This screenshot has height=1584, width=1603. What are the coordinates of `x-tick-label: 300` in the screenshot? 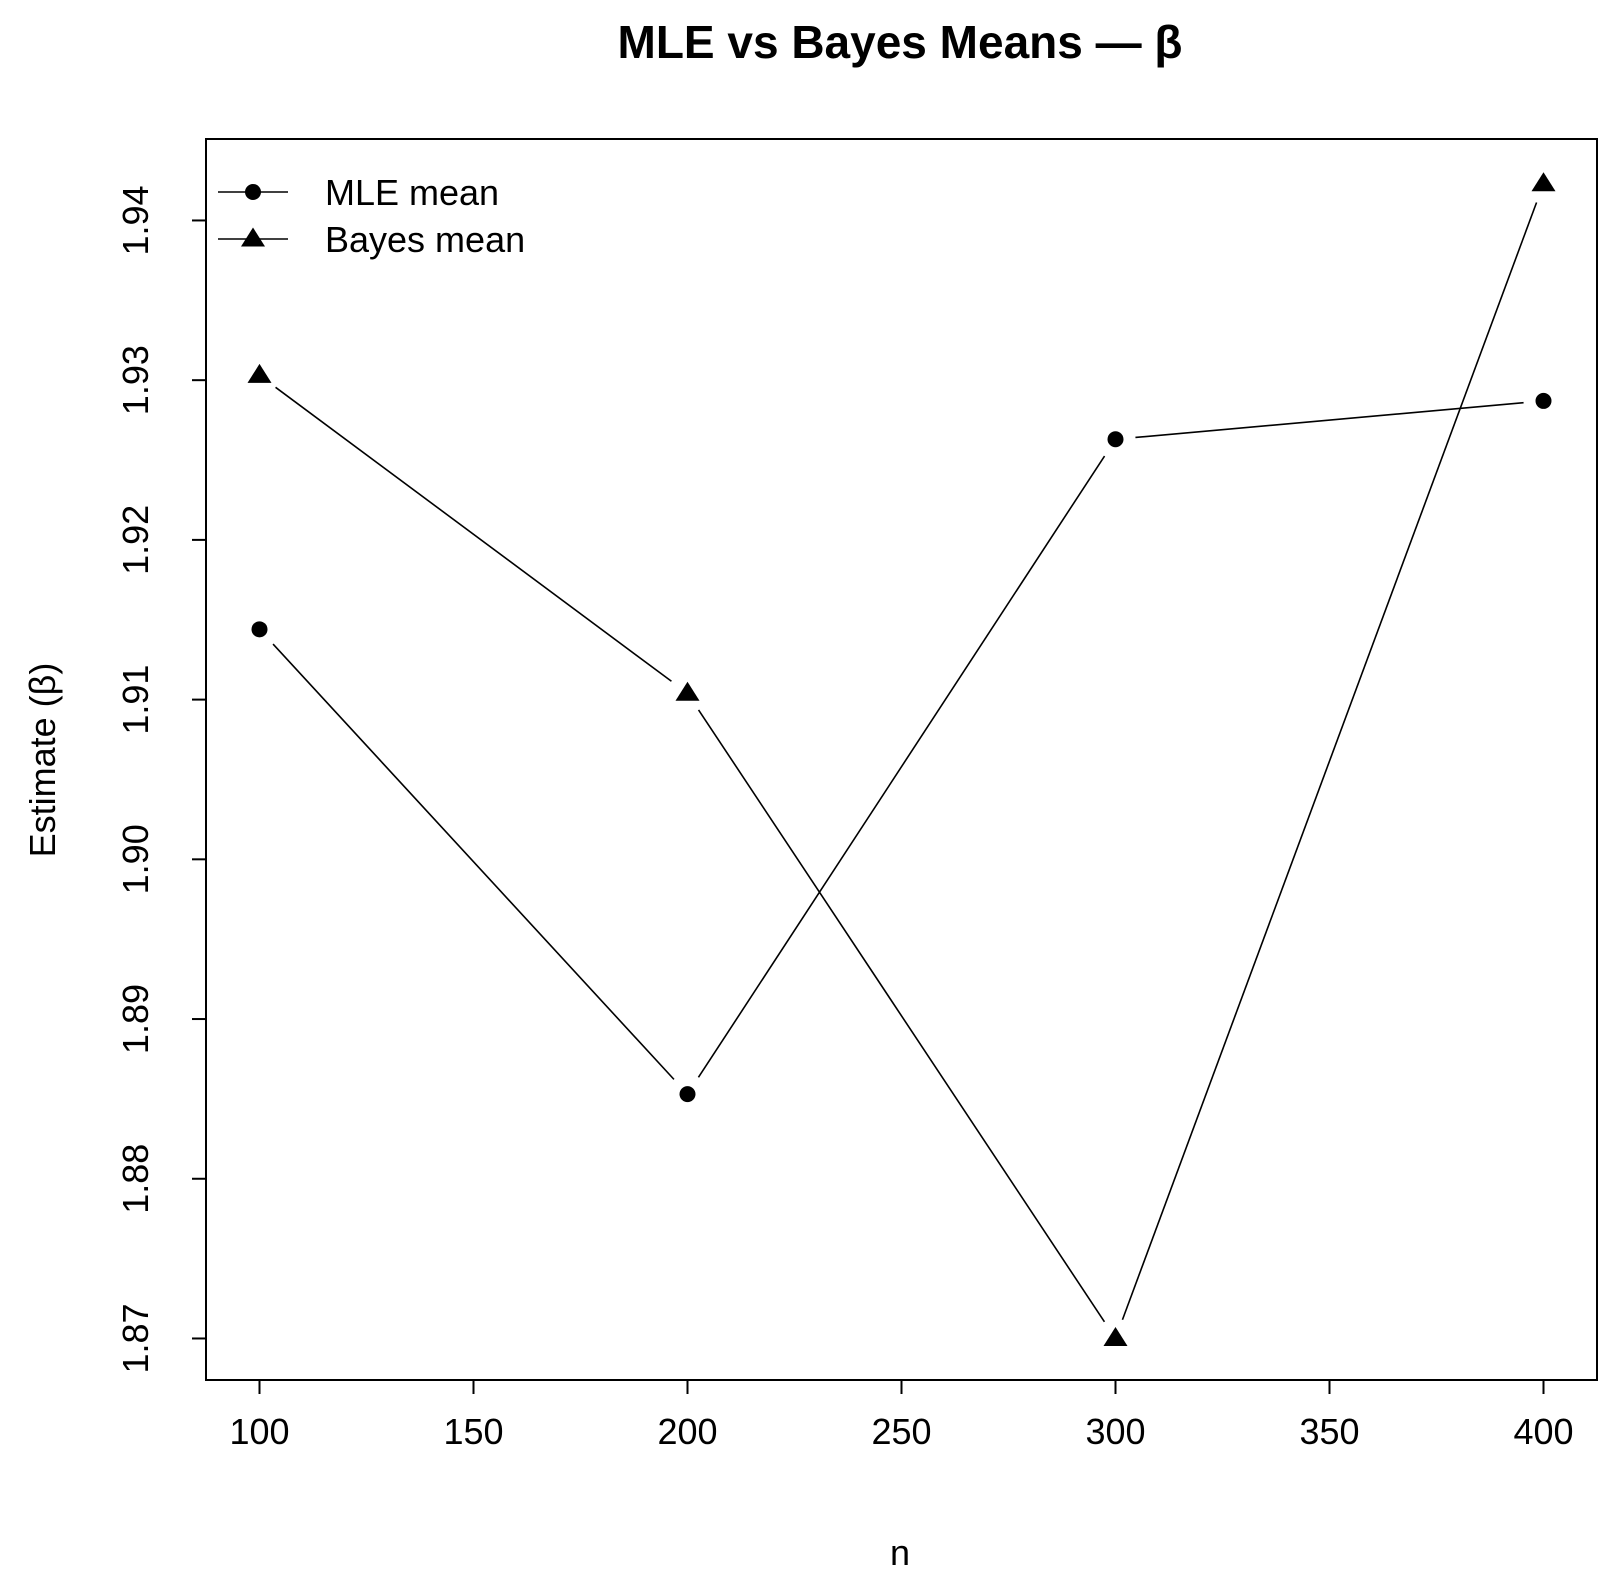 It's located at (1115, 1431).